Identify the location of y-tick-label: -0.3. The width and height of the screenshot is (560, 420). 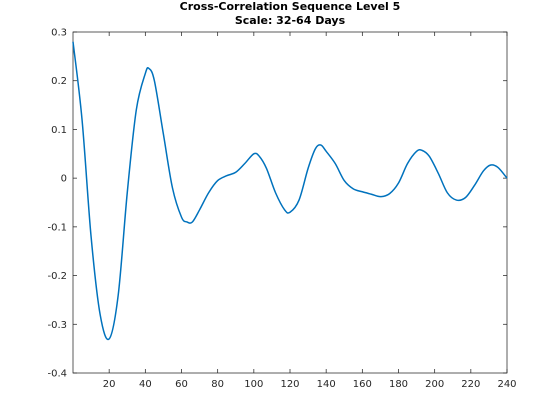
(57, 325).